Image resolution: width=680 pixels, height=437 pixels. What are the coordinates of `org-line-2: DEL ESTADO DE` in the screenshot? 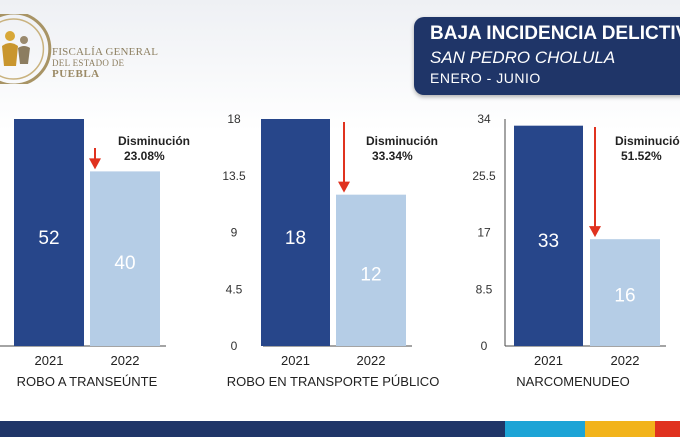 It's located at (88, 63).